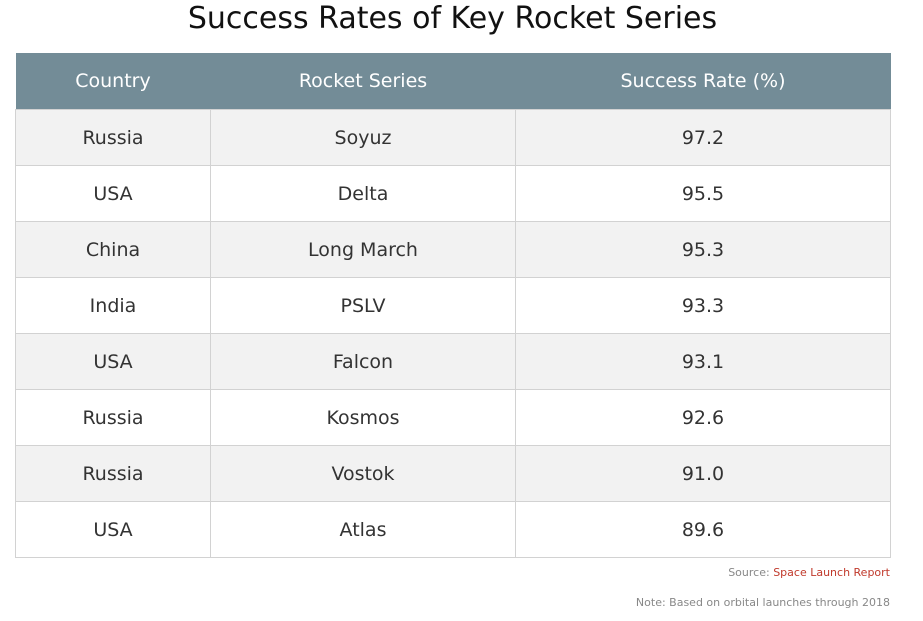 The image size is (923, 621). What do you see at coordinates (703, 81) in the screenshot?
I see `column-header-success-rate: Success Rate (%)` at bounding box center [703, 81].